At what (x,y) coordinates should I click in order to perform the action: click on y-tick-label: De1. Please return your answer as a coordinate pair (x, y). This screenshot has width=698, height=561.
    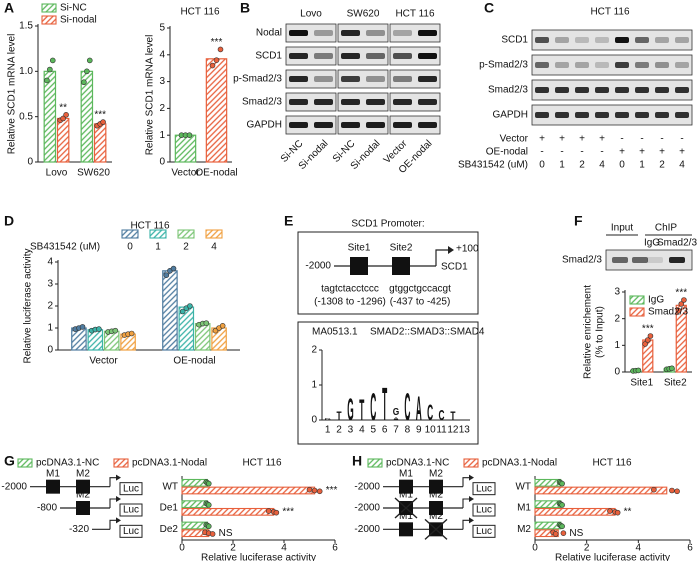
    Looking at the image, I should click on (169, 508).